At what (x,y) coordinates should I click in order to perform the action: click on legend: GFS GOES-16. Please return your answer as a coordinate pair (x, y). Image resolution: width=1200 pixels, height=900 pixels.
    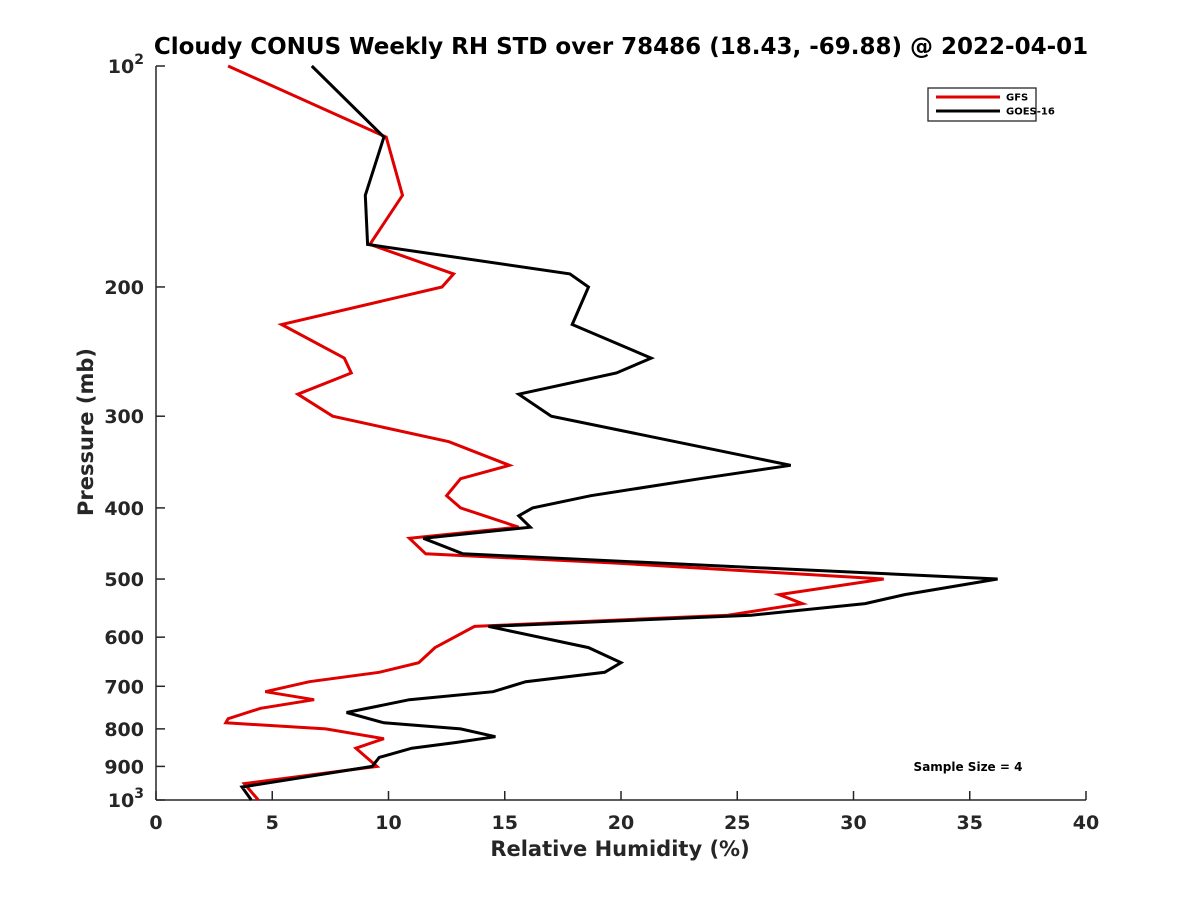
    Looking at the image, I should click on (991, 104).